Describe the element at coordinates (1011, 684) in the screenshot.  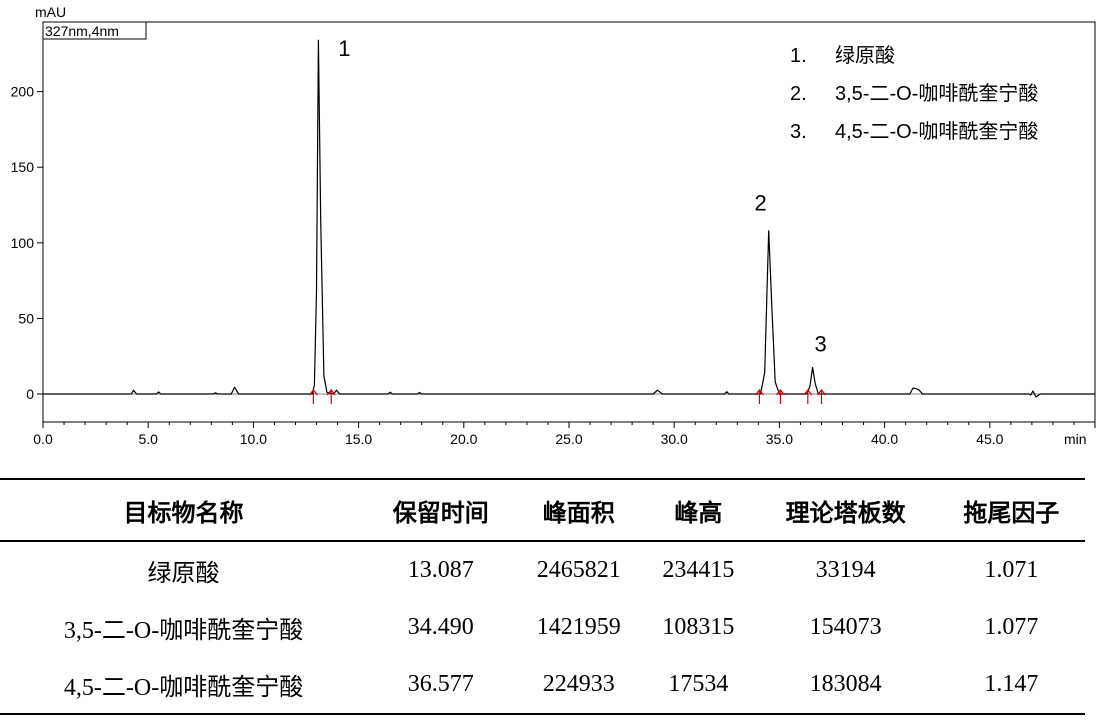
I see `cell-tailing-factor: 1.147` at that location.